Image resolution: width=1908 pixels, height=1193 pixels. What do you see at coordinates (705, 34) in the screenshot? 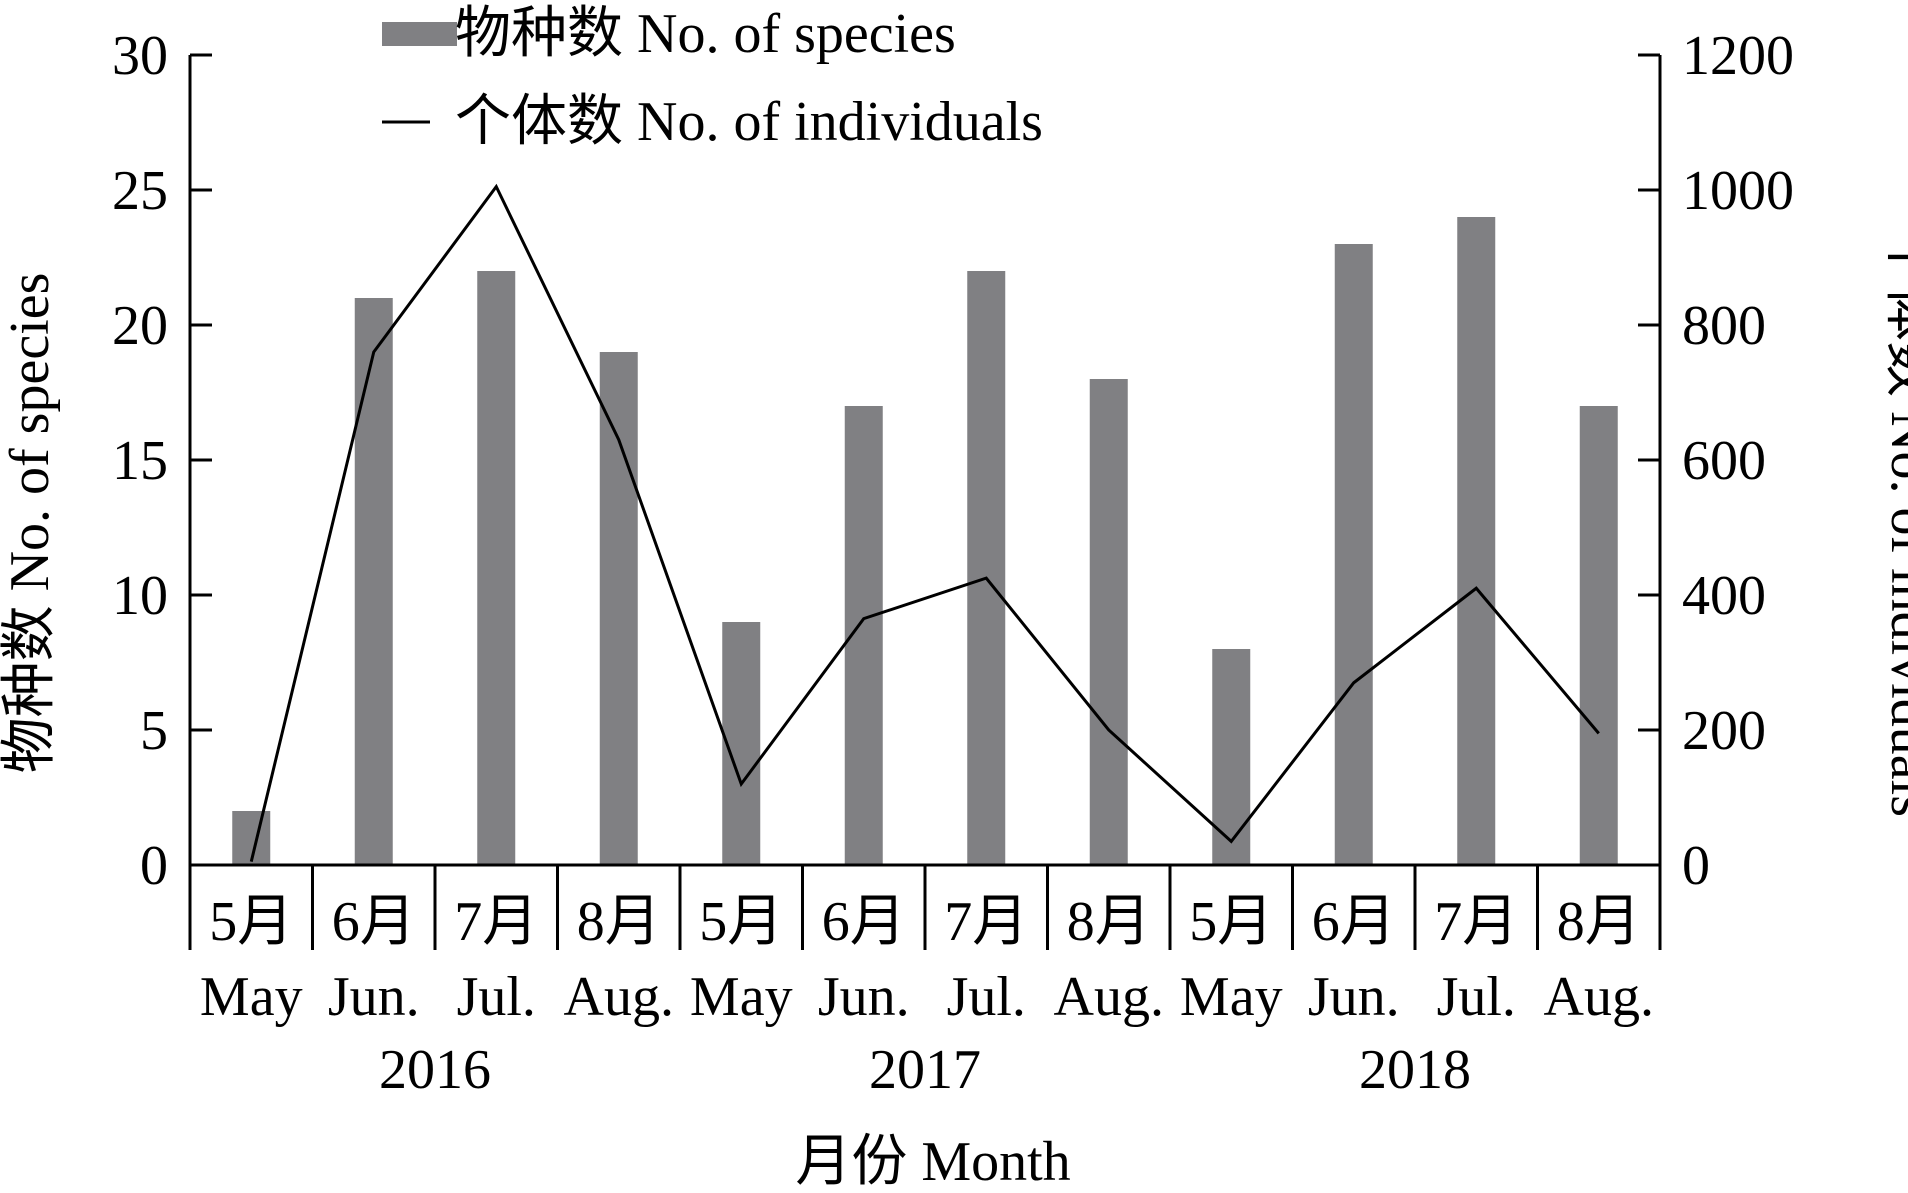
I see `legend-bar-label: 物种数 No. of species` at bounding box center [705, 34].